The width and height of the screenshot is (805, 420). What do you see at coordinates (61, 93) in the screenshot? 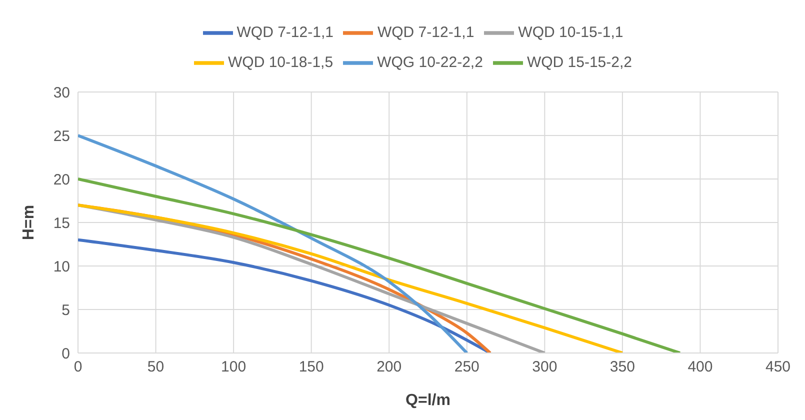
I see `y-tick-label: 30` at bounding box center [61, 93].